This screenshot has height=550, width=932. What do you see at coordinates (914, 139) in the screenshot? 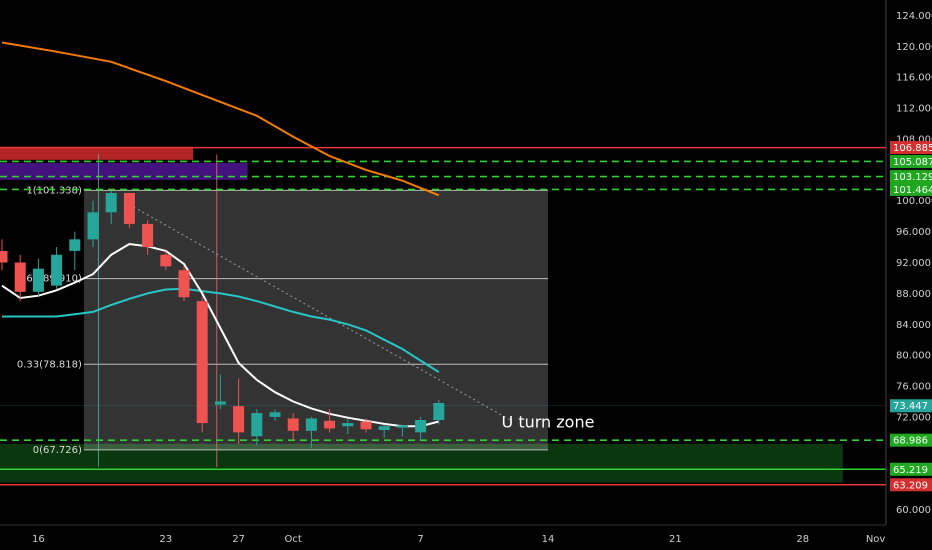
I see `y-tick-label-108.000: 108.000` at bounding box center [914, 139].